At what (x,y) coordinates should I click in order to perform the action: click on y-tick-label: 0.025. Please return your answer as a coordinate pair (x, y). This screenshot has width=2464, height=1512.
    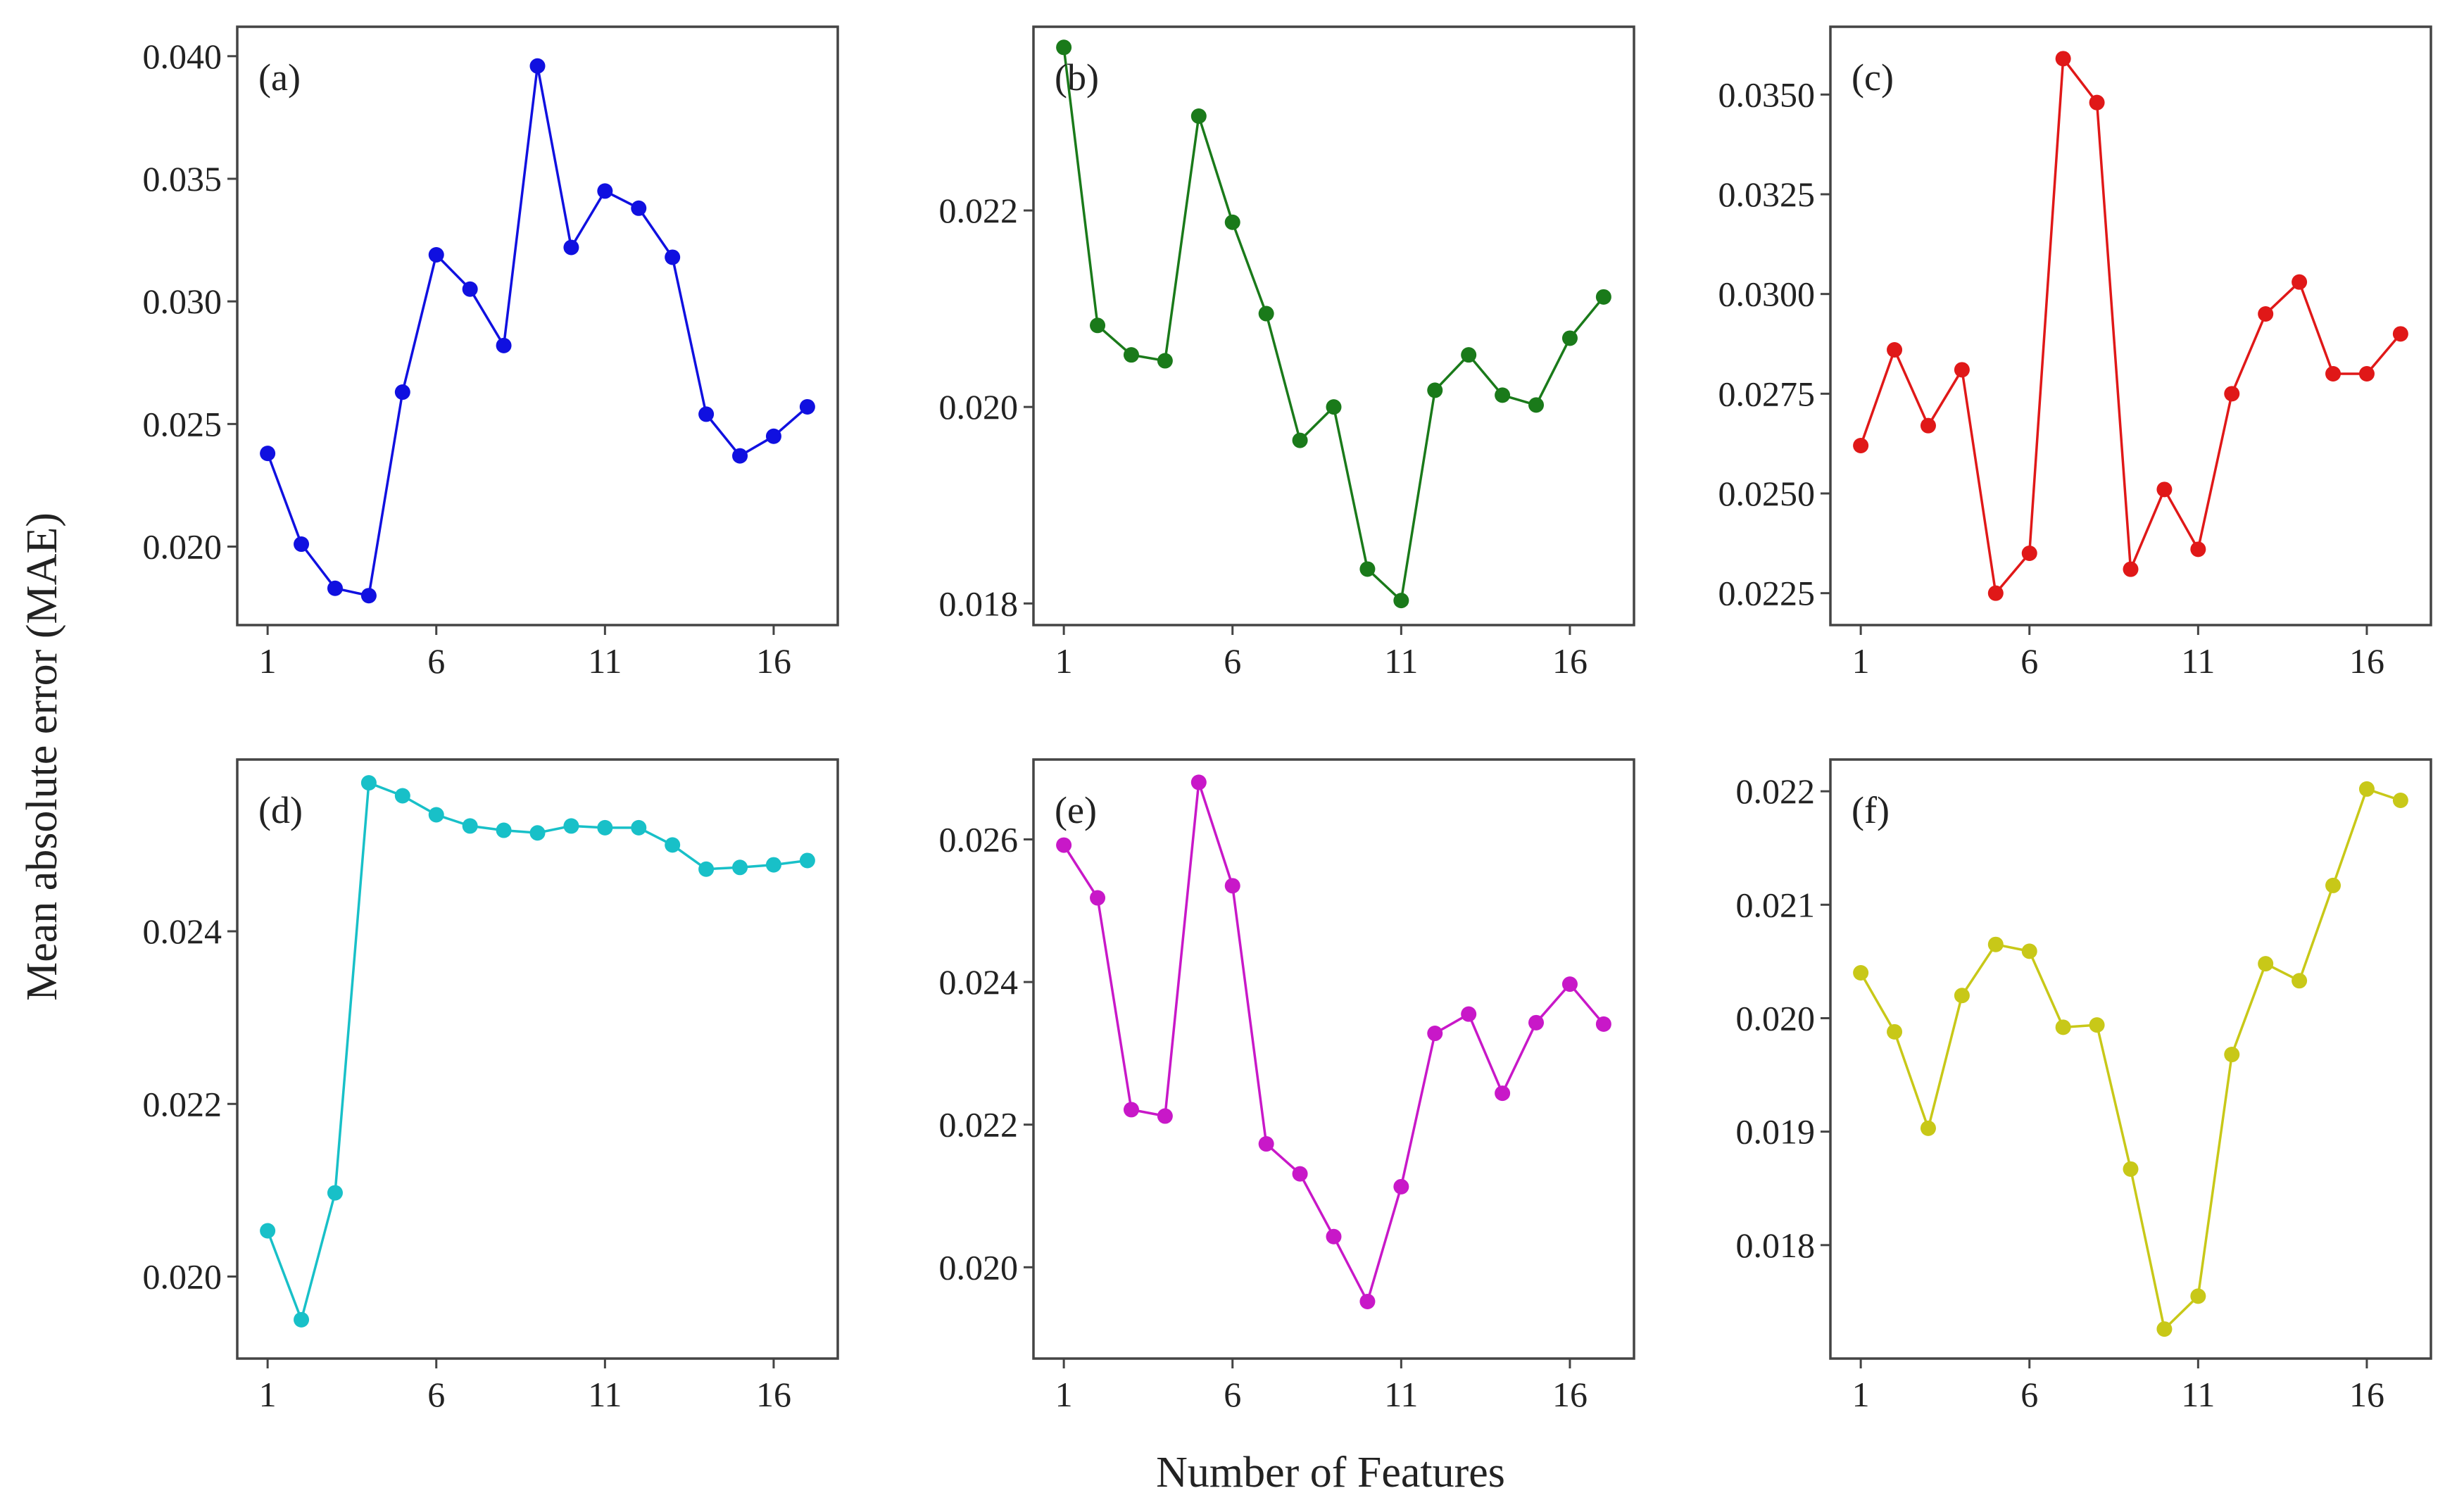
    Looking at the image, I should click on (182, 424).